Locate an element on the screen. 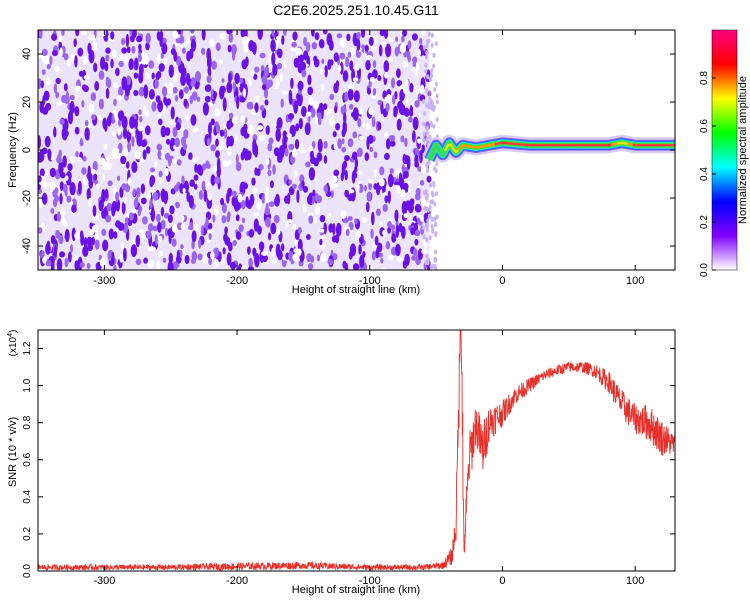 The image size is (750, 600). x-tick-label: -100 is located at coordinates (370, 281).